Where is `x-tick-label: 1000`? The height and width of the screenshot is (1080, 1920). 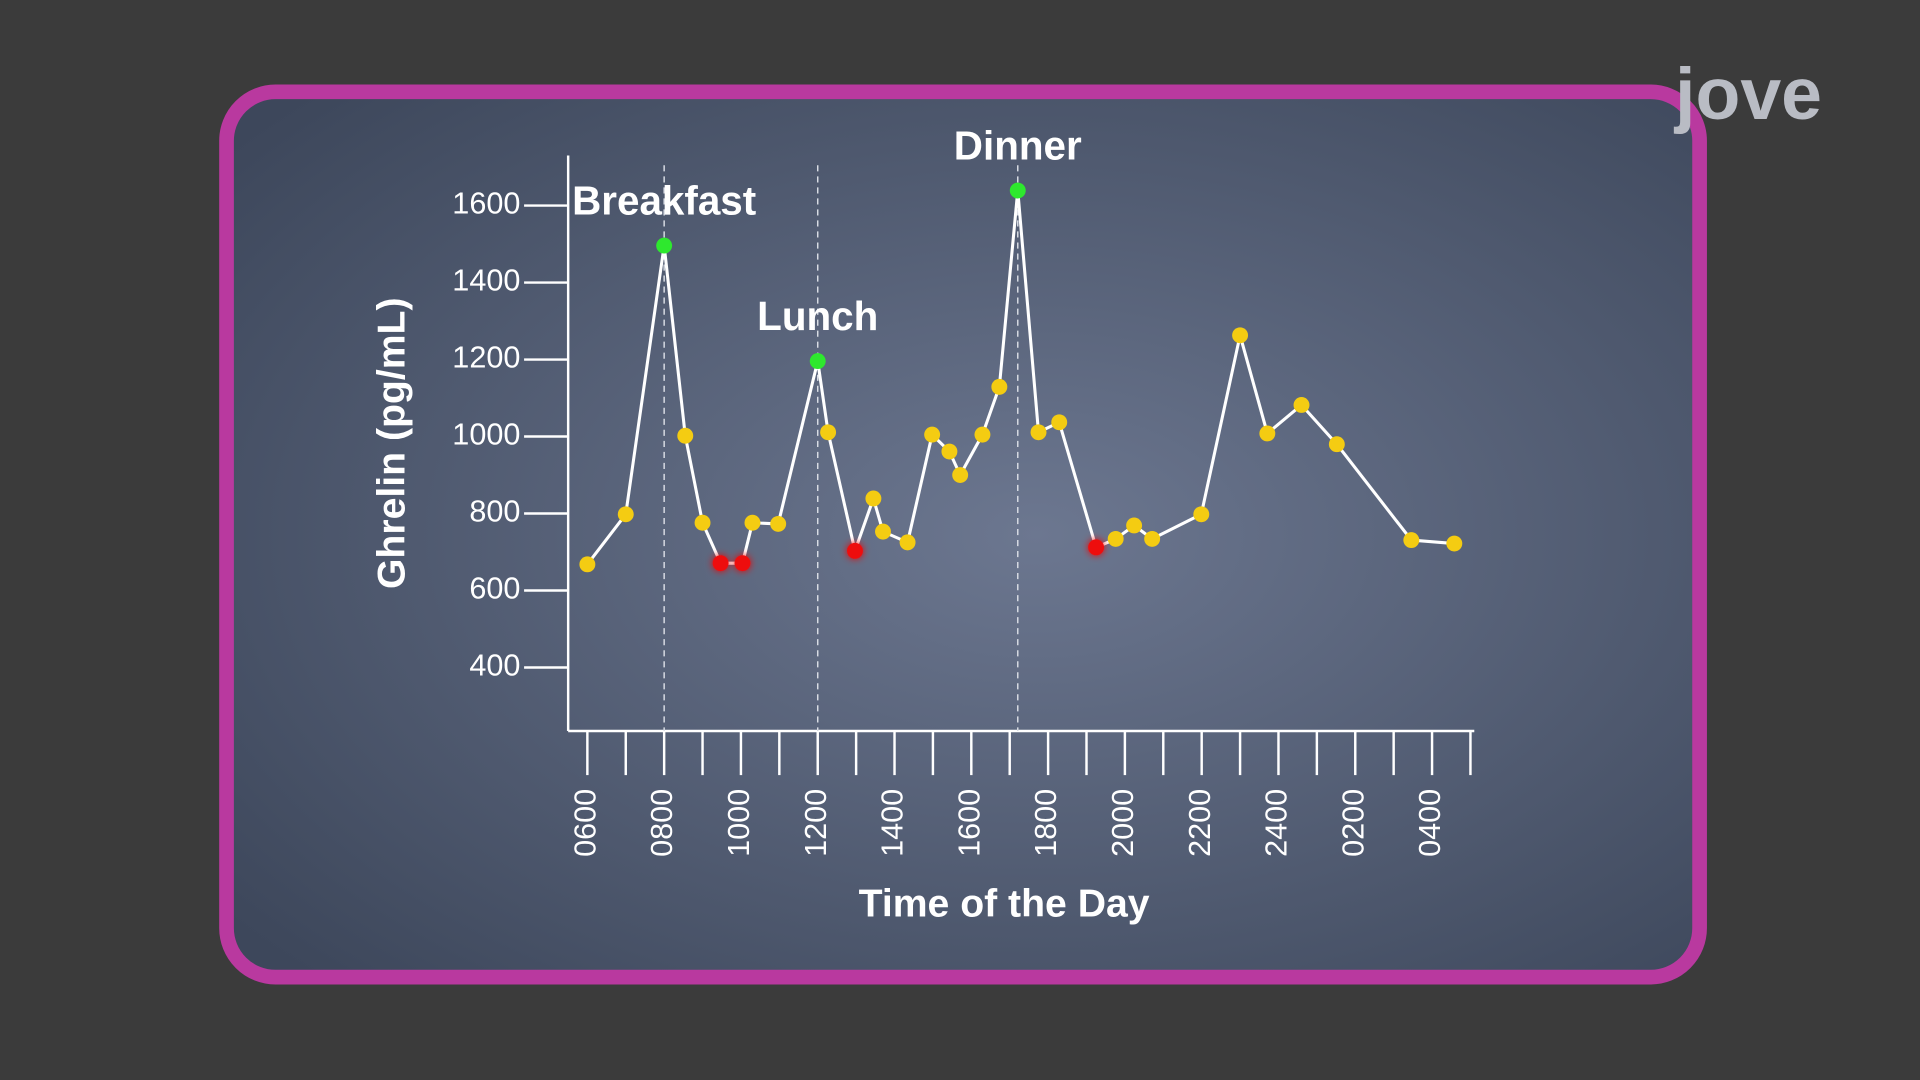 x-tick-label: 1000 is located at coordinates (739, 823).